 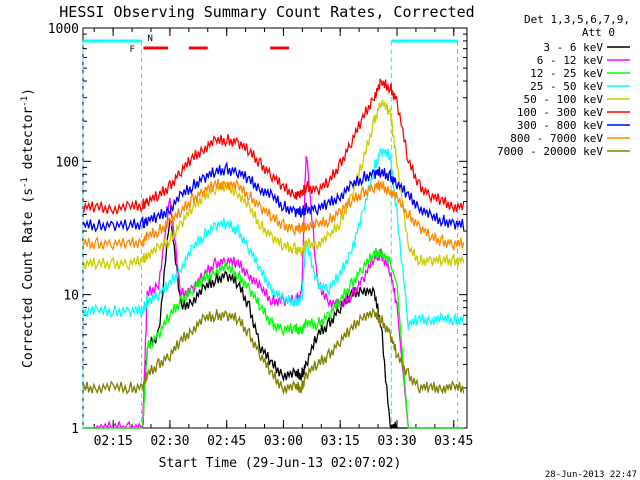 What do you see at coordinates (556, 138) in the screenshot?
I see `legend-label: 800 - 7000 keV` at bounding box center [556, 138].